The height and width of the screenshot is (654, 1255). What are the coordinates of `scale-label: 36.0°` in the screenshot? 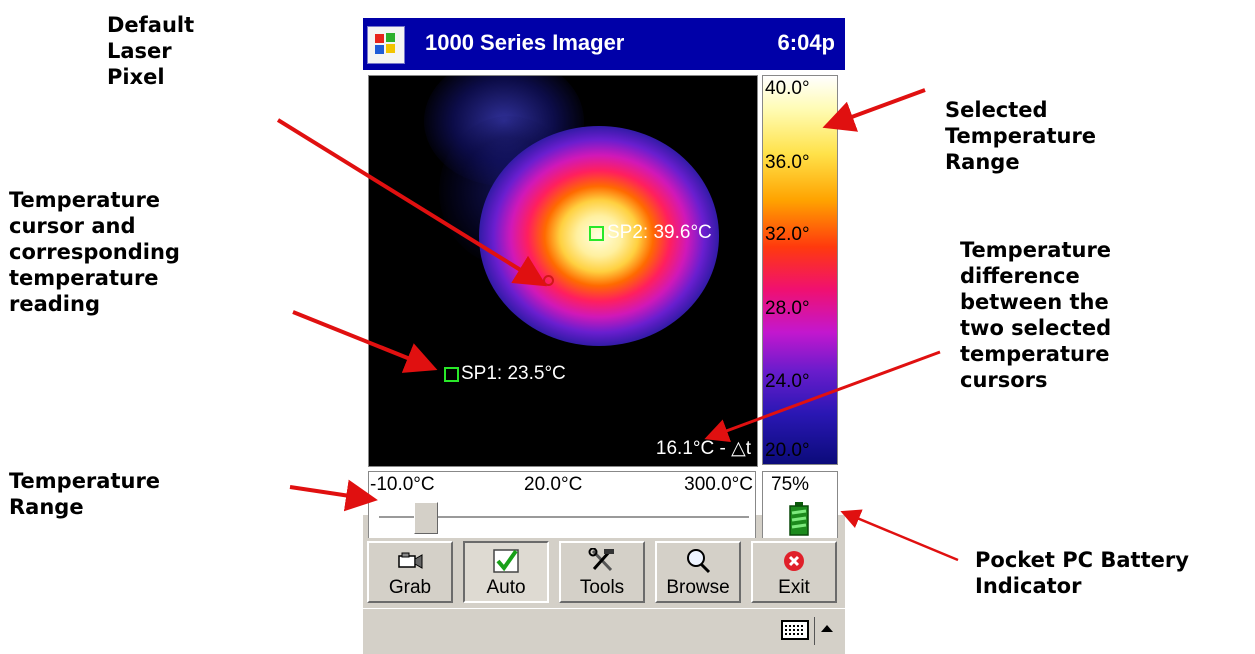 It's located at (787, 162).